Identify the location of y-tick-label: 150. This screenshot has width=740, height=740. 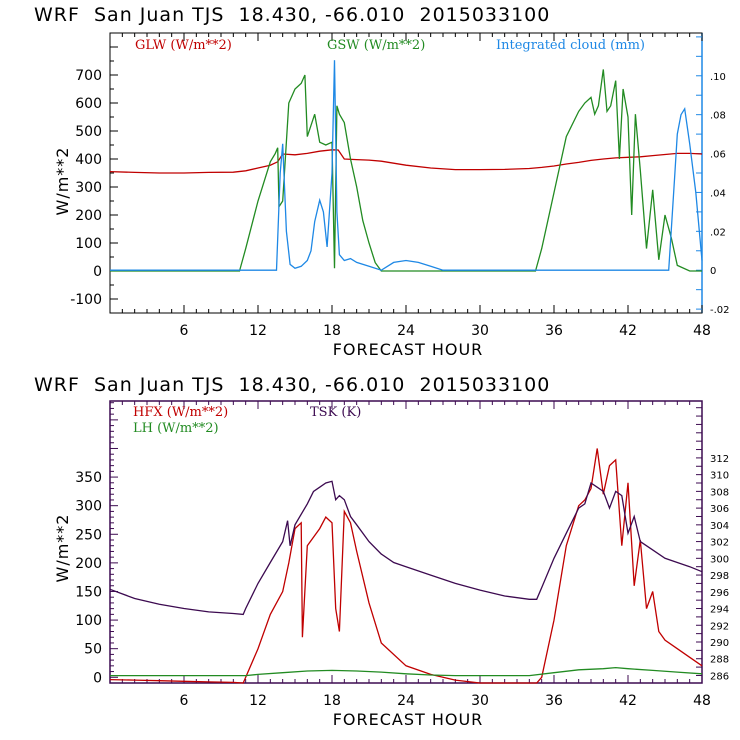
(88, 592).